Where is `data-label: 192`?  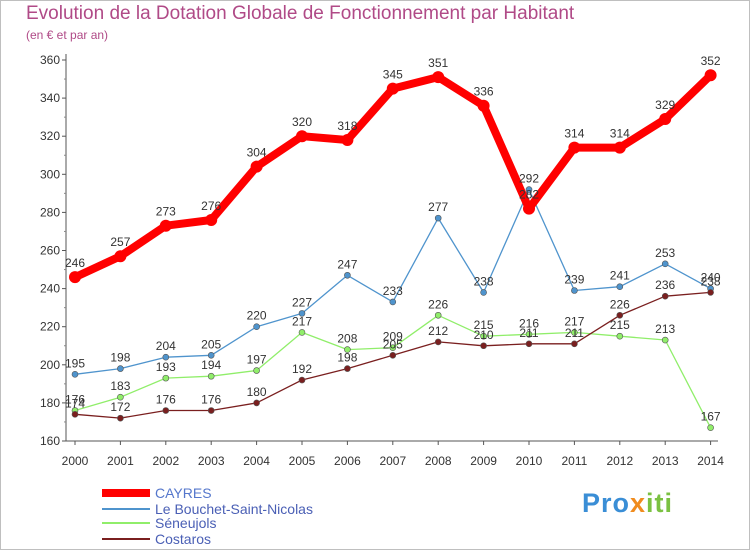 data-label: 192 is located at coordinates (302, 369).